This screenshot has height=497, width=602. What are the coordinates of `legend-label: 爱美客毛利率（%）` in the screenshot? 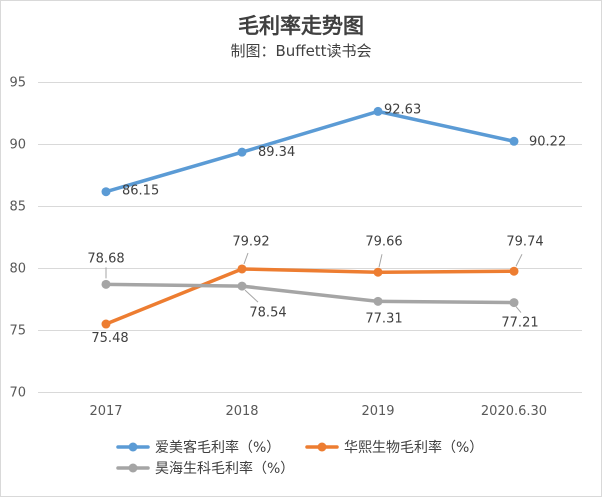 It's located at (217, 447).